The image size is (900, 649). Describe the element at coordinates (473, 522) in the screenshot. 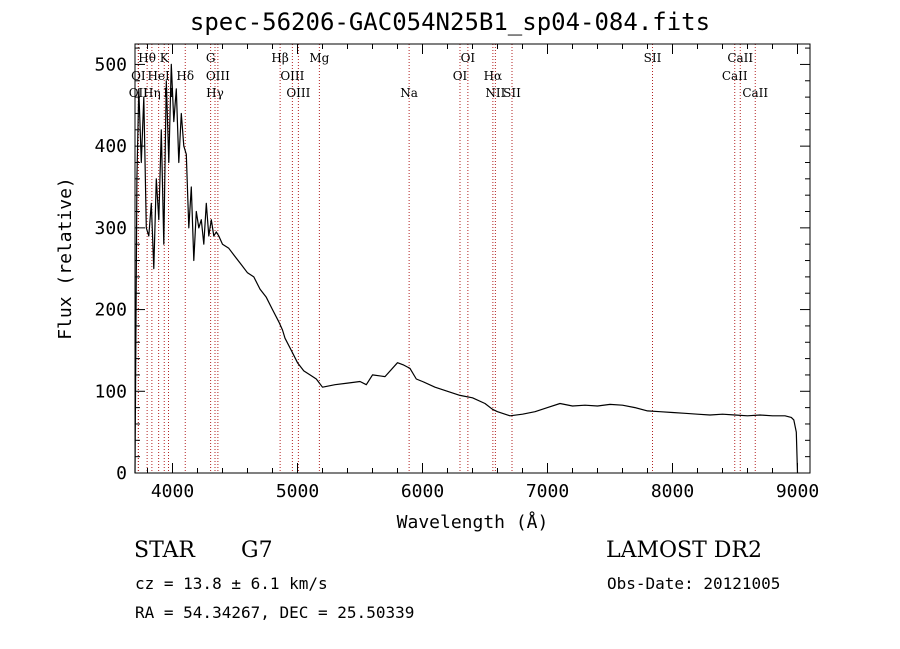

I see `x-axis-label: Wavelength (Å)` at that location.